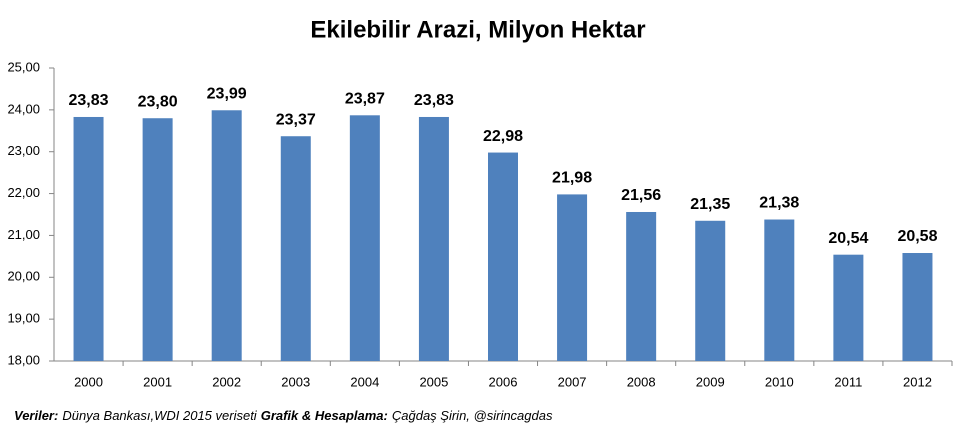  Describe the element at coordinates (779, 203) in the screenshot. I see `value-label: 21,38` at that location.